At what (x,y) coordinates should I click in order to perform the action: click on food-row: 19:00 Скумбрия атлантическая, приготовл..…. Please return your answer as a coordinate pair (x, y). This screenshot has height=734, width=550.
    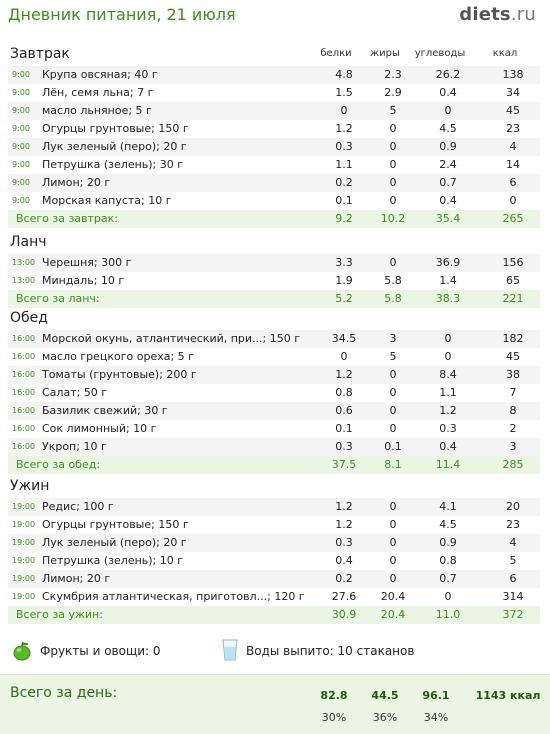
    Looking at the image, I should click on (274, 597).